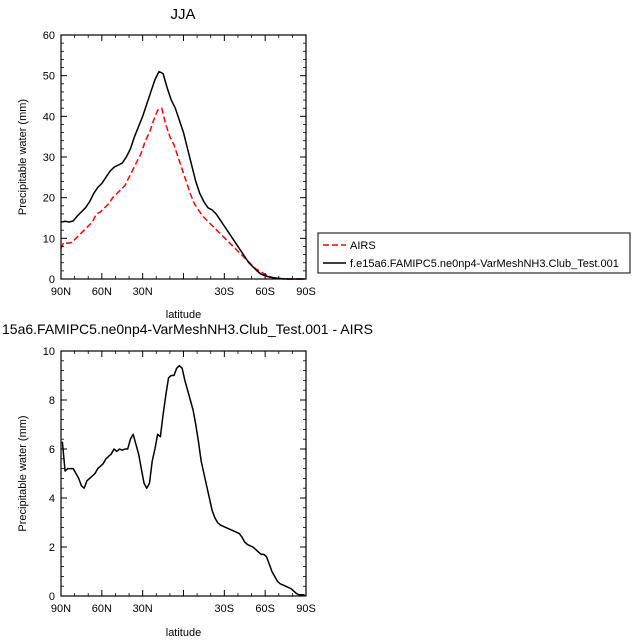  I want to click on y-tick-label: 4, so click(52, 499).